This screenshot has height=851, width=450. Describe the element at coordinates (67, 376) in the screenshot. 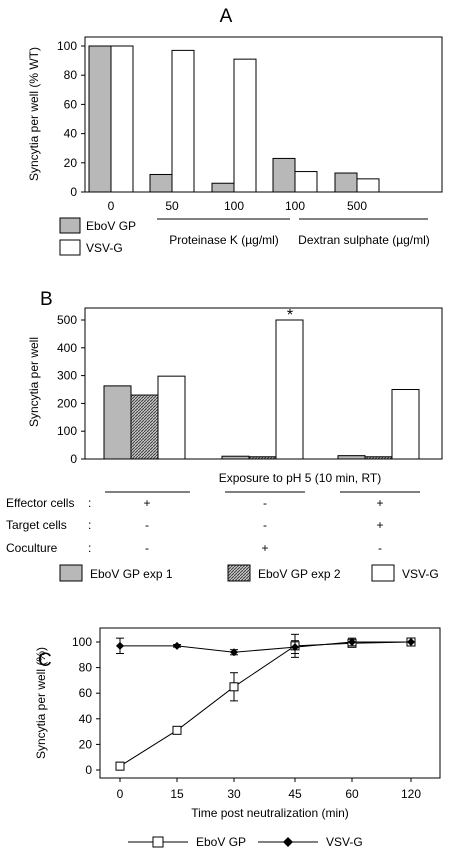

I see `panel-b-y-tick-label: 300` at that location.